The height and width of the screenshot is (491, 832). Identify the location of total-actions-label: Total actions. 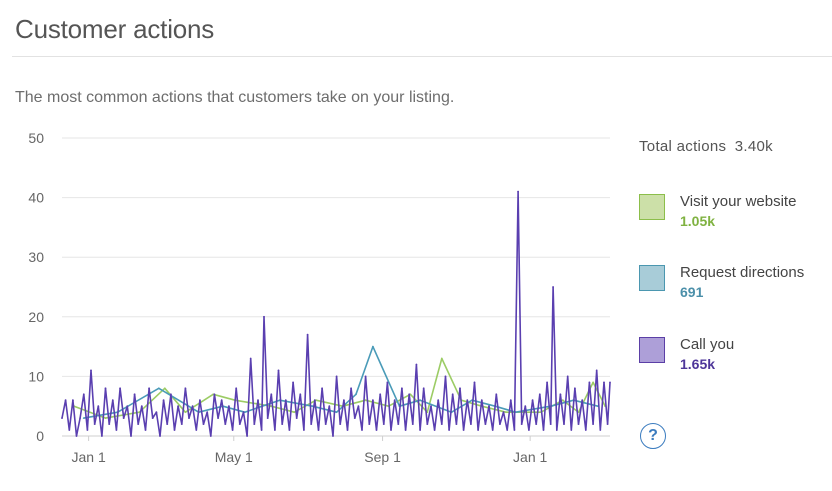
(683, 146).